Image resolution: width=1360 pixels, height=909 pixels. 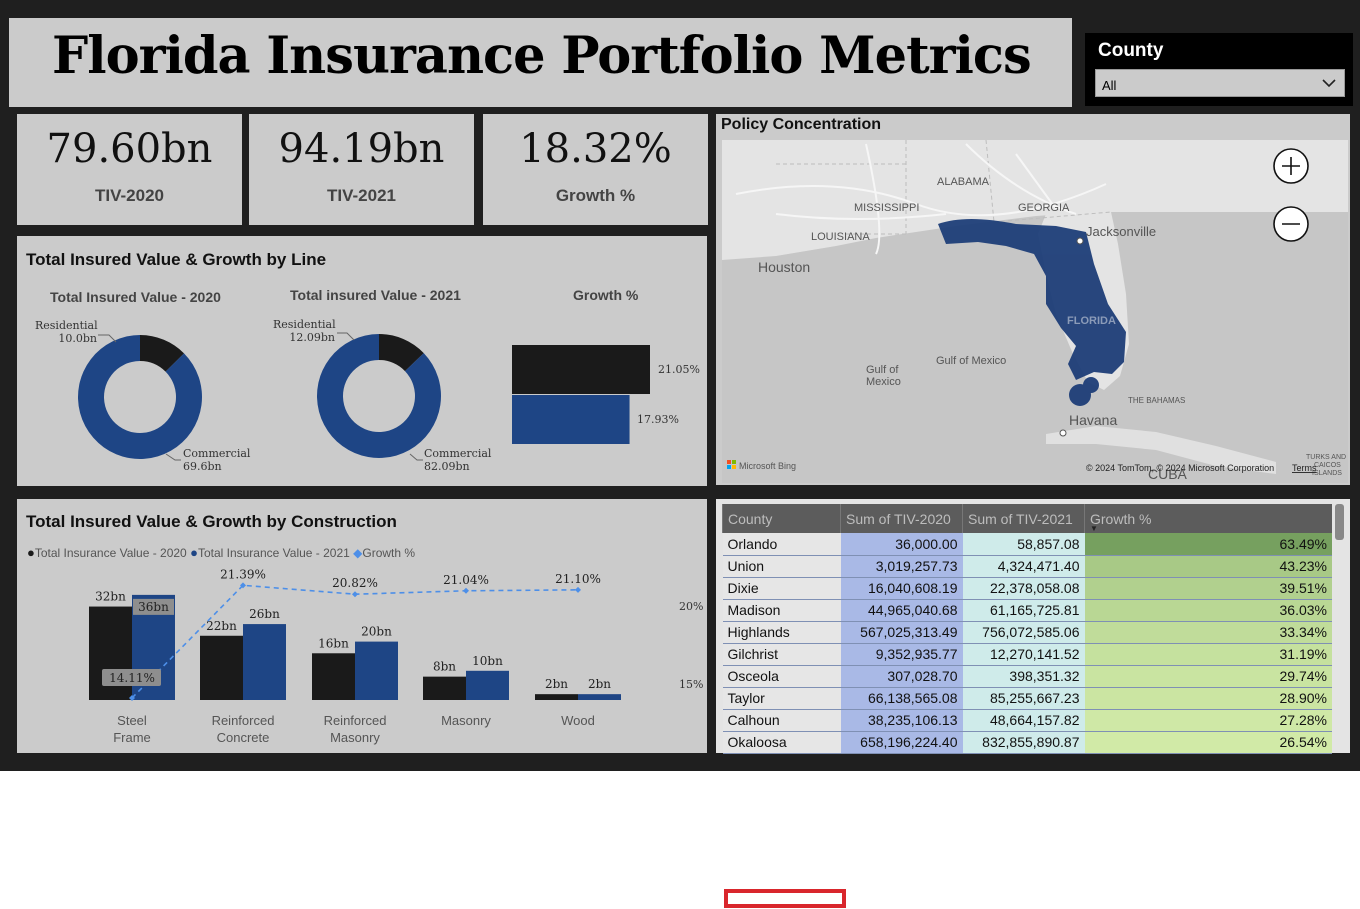 What do you see at coordinates (901, 698) in the screenshot?
I see `cell-tiv-2020: 66,138,565.08` at bounding box center [901, 698].